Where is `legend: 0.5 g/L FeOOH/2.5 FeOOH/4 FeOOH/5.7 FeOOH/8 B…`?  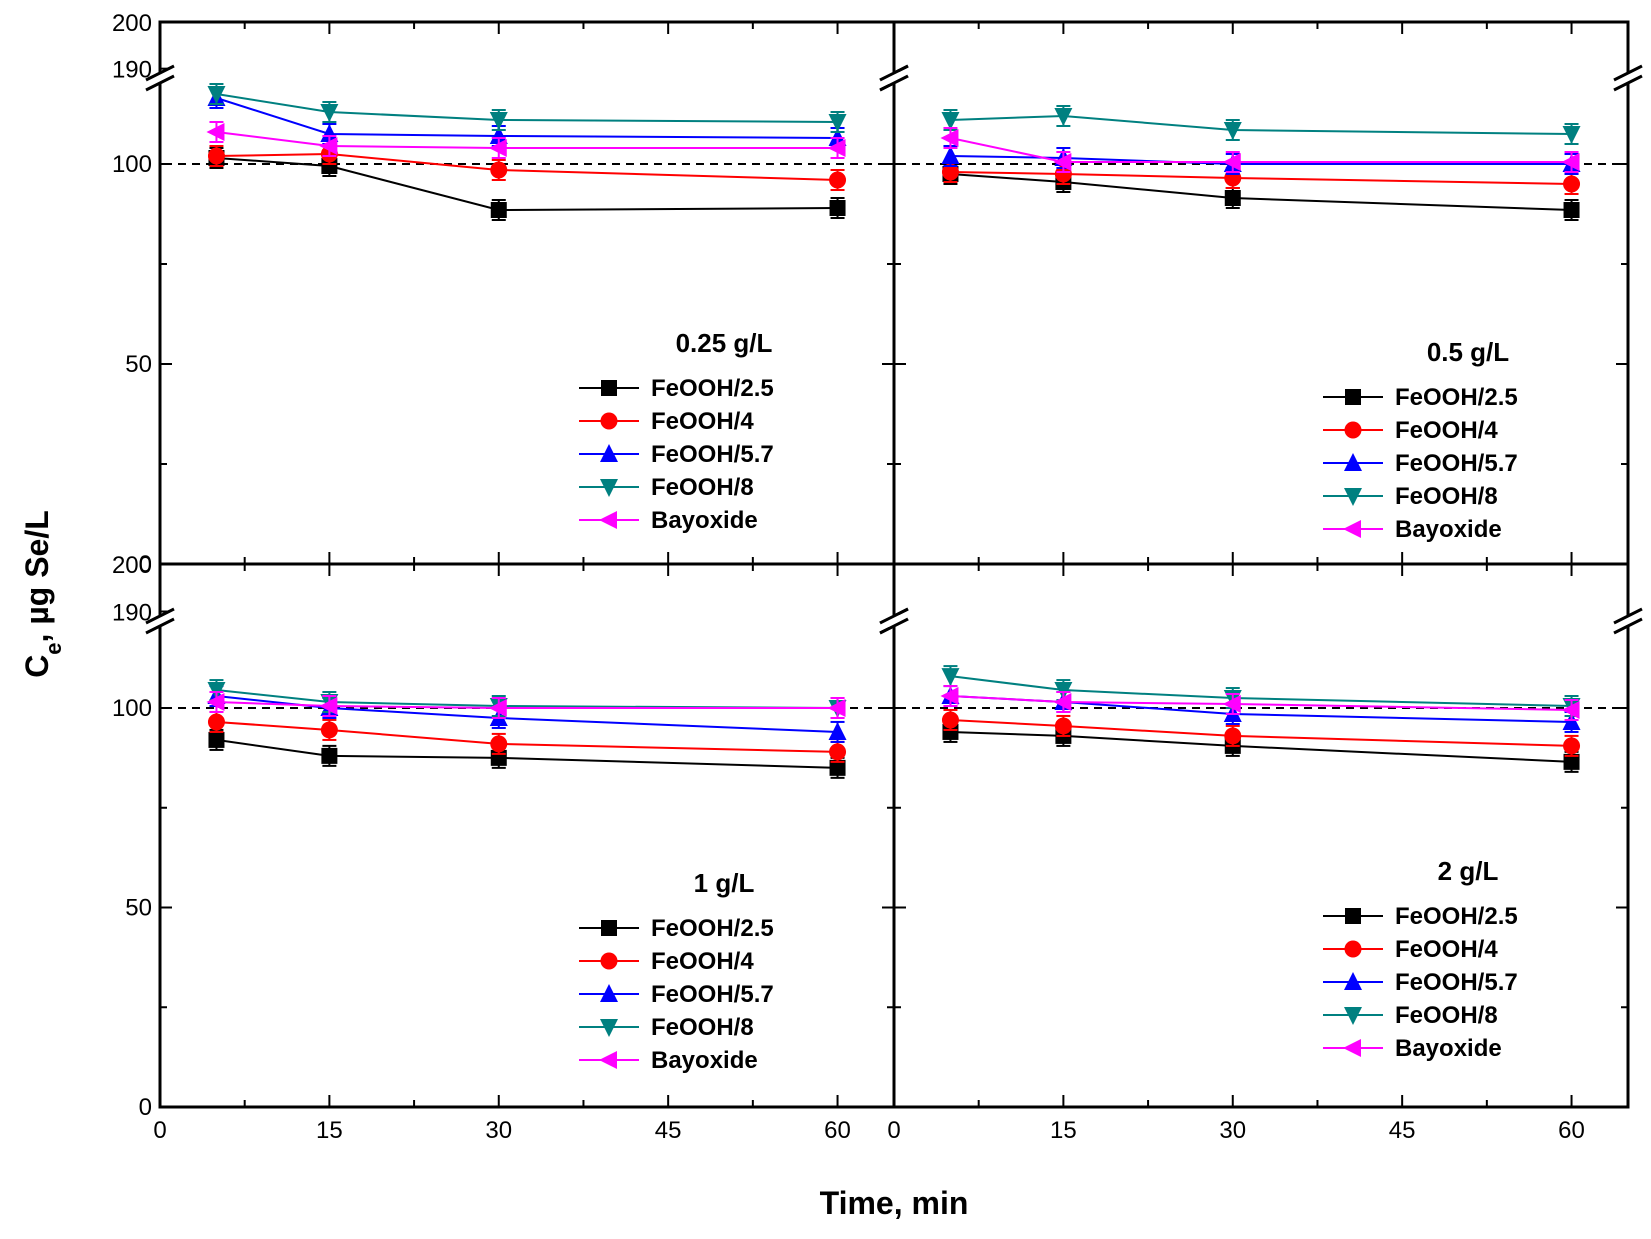 legend: 0.5 g/L FeOOH/2.5 FeOOH/4 FeOOH/5.7 FeOOH/8 B… is located at coordinates (1420, 440).